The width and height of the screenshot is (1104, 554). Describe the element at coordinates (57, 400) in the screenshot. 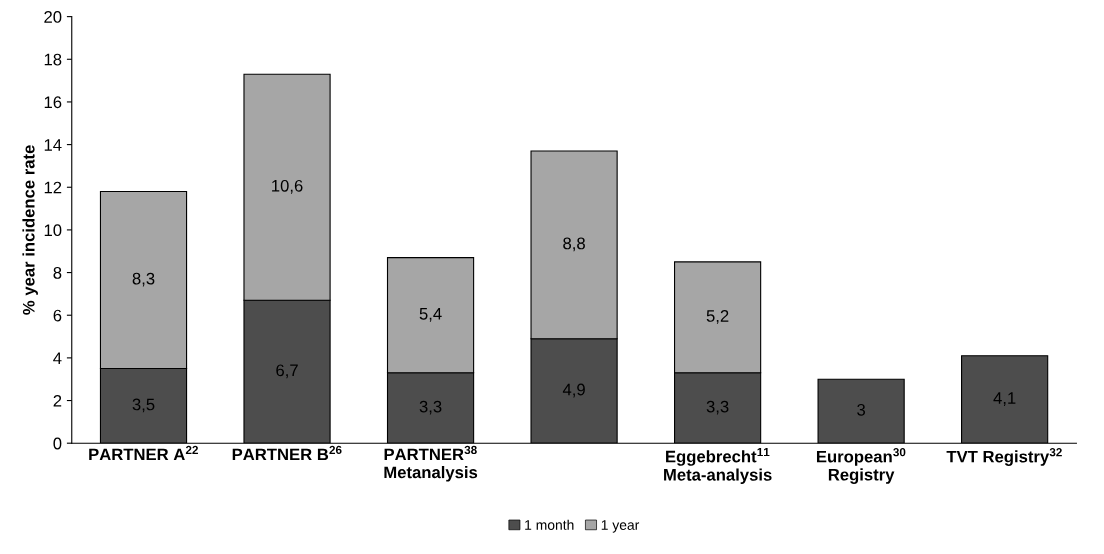

I see `y-tick-label: 2` at that location.